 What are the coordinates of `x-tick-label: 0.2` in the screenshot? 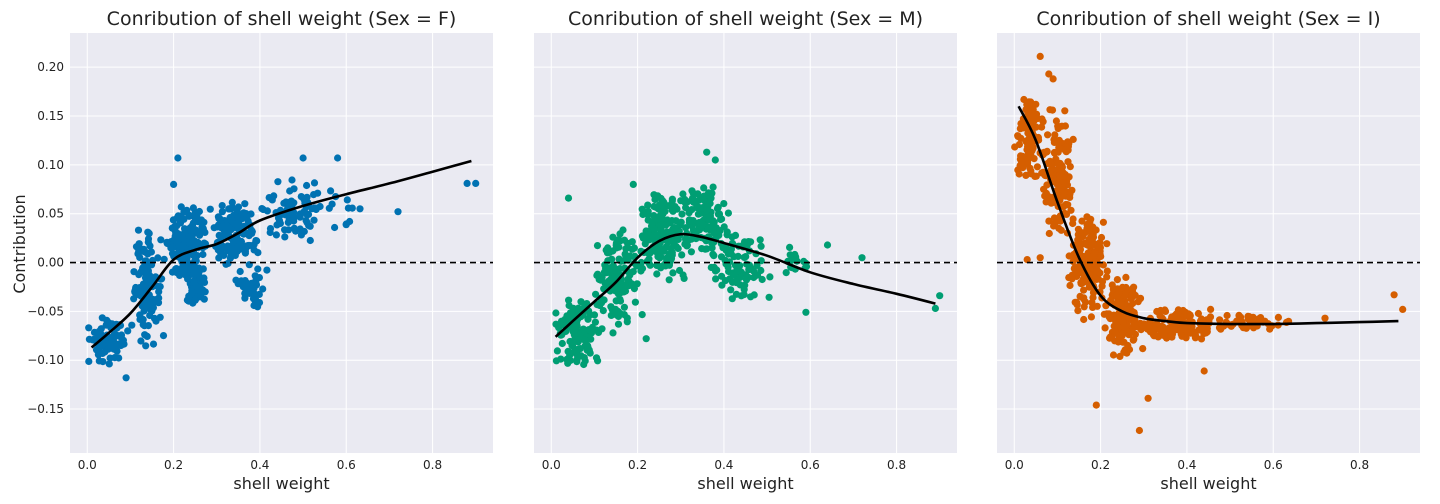 It's located at (637, 465).